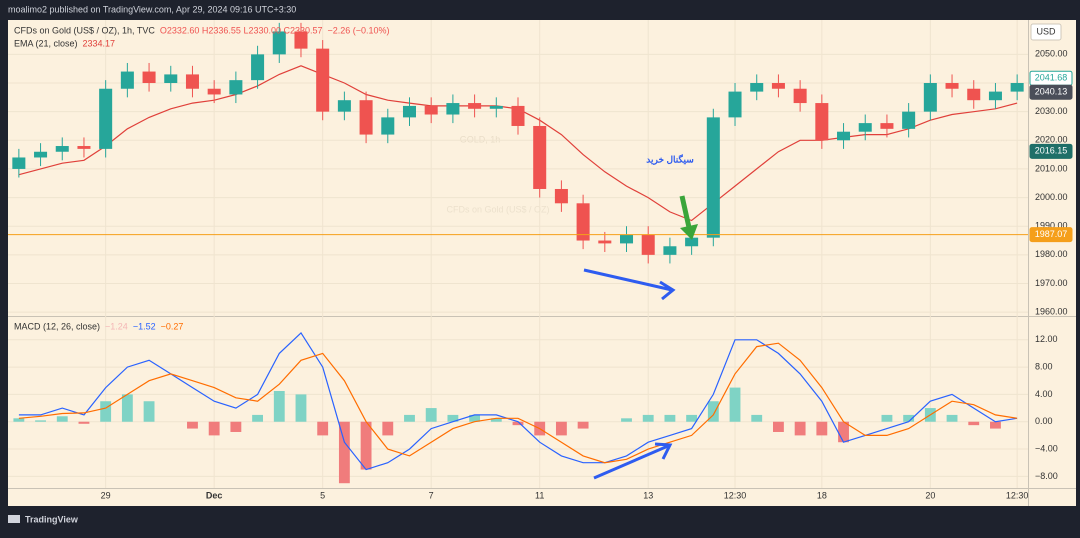 The width and height of the screenshot is (1080, 538). What do you see at coordinates (669, 159) in the screenshot?
I see `signal-annotation: سیگنال خرید` at bounding box center [669, 159].